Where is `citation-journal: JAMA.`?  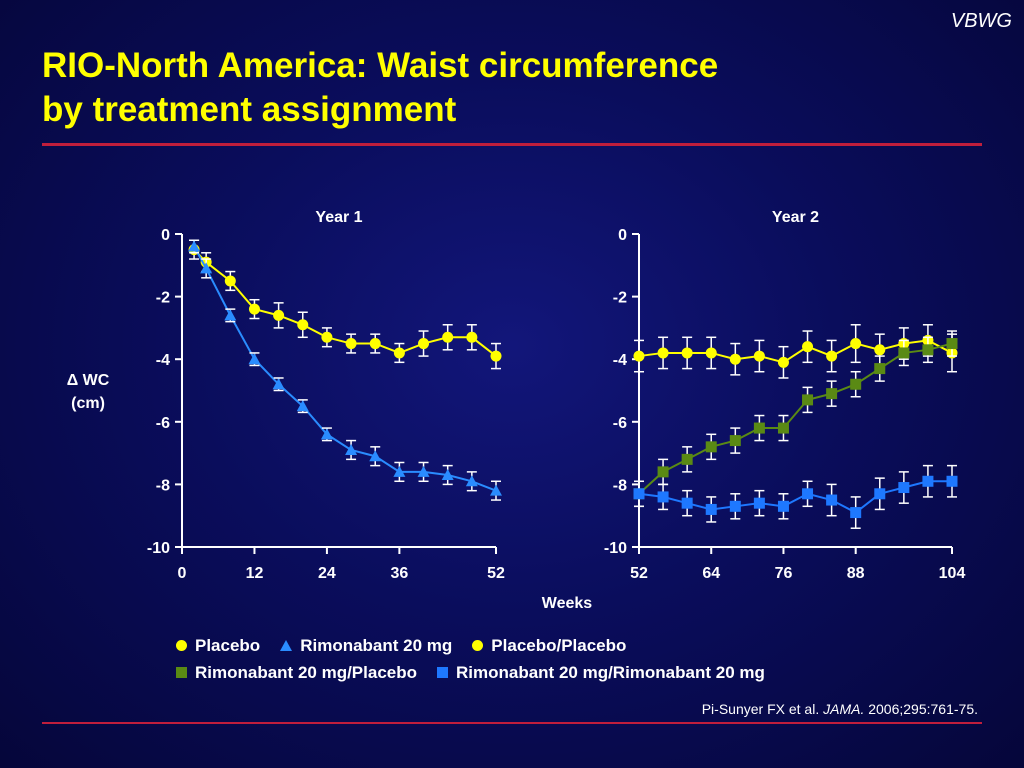
citation-journal: JAMA. is located at coordinates (844, 709).